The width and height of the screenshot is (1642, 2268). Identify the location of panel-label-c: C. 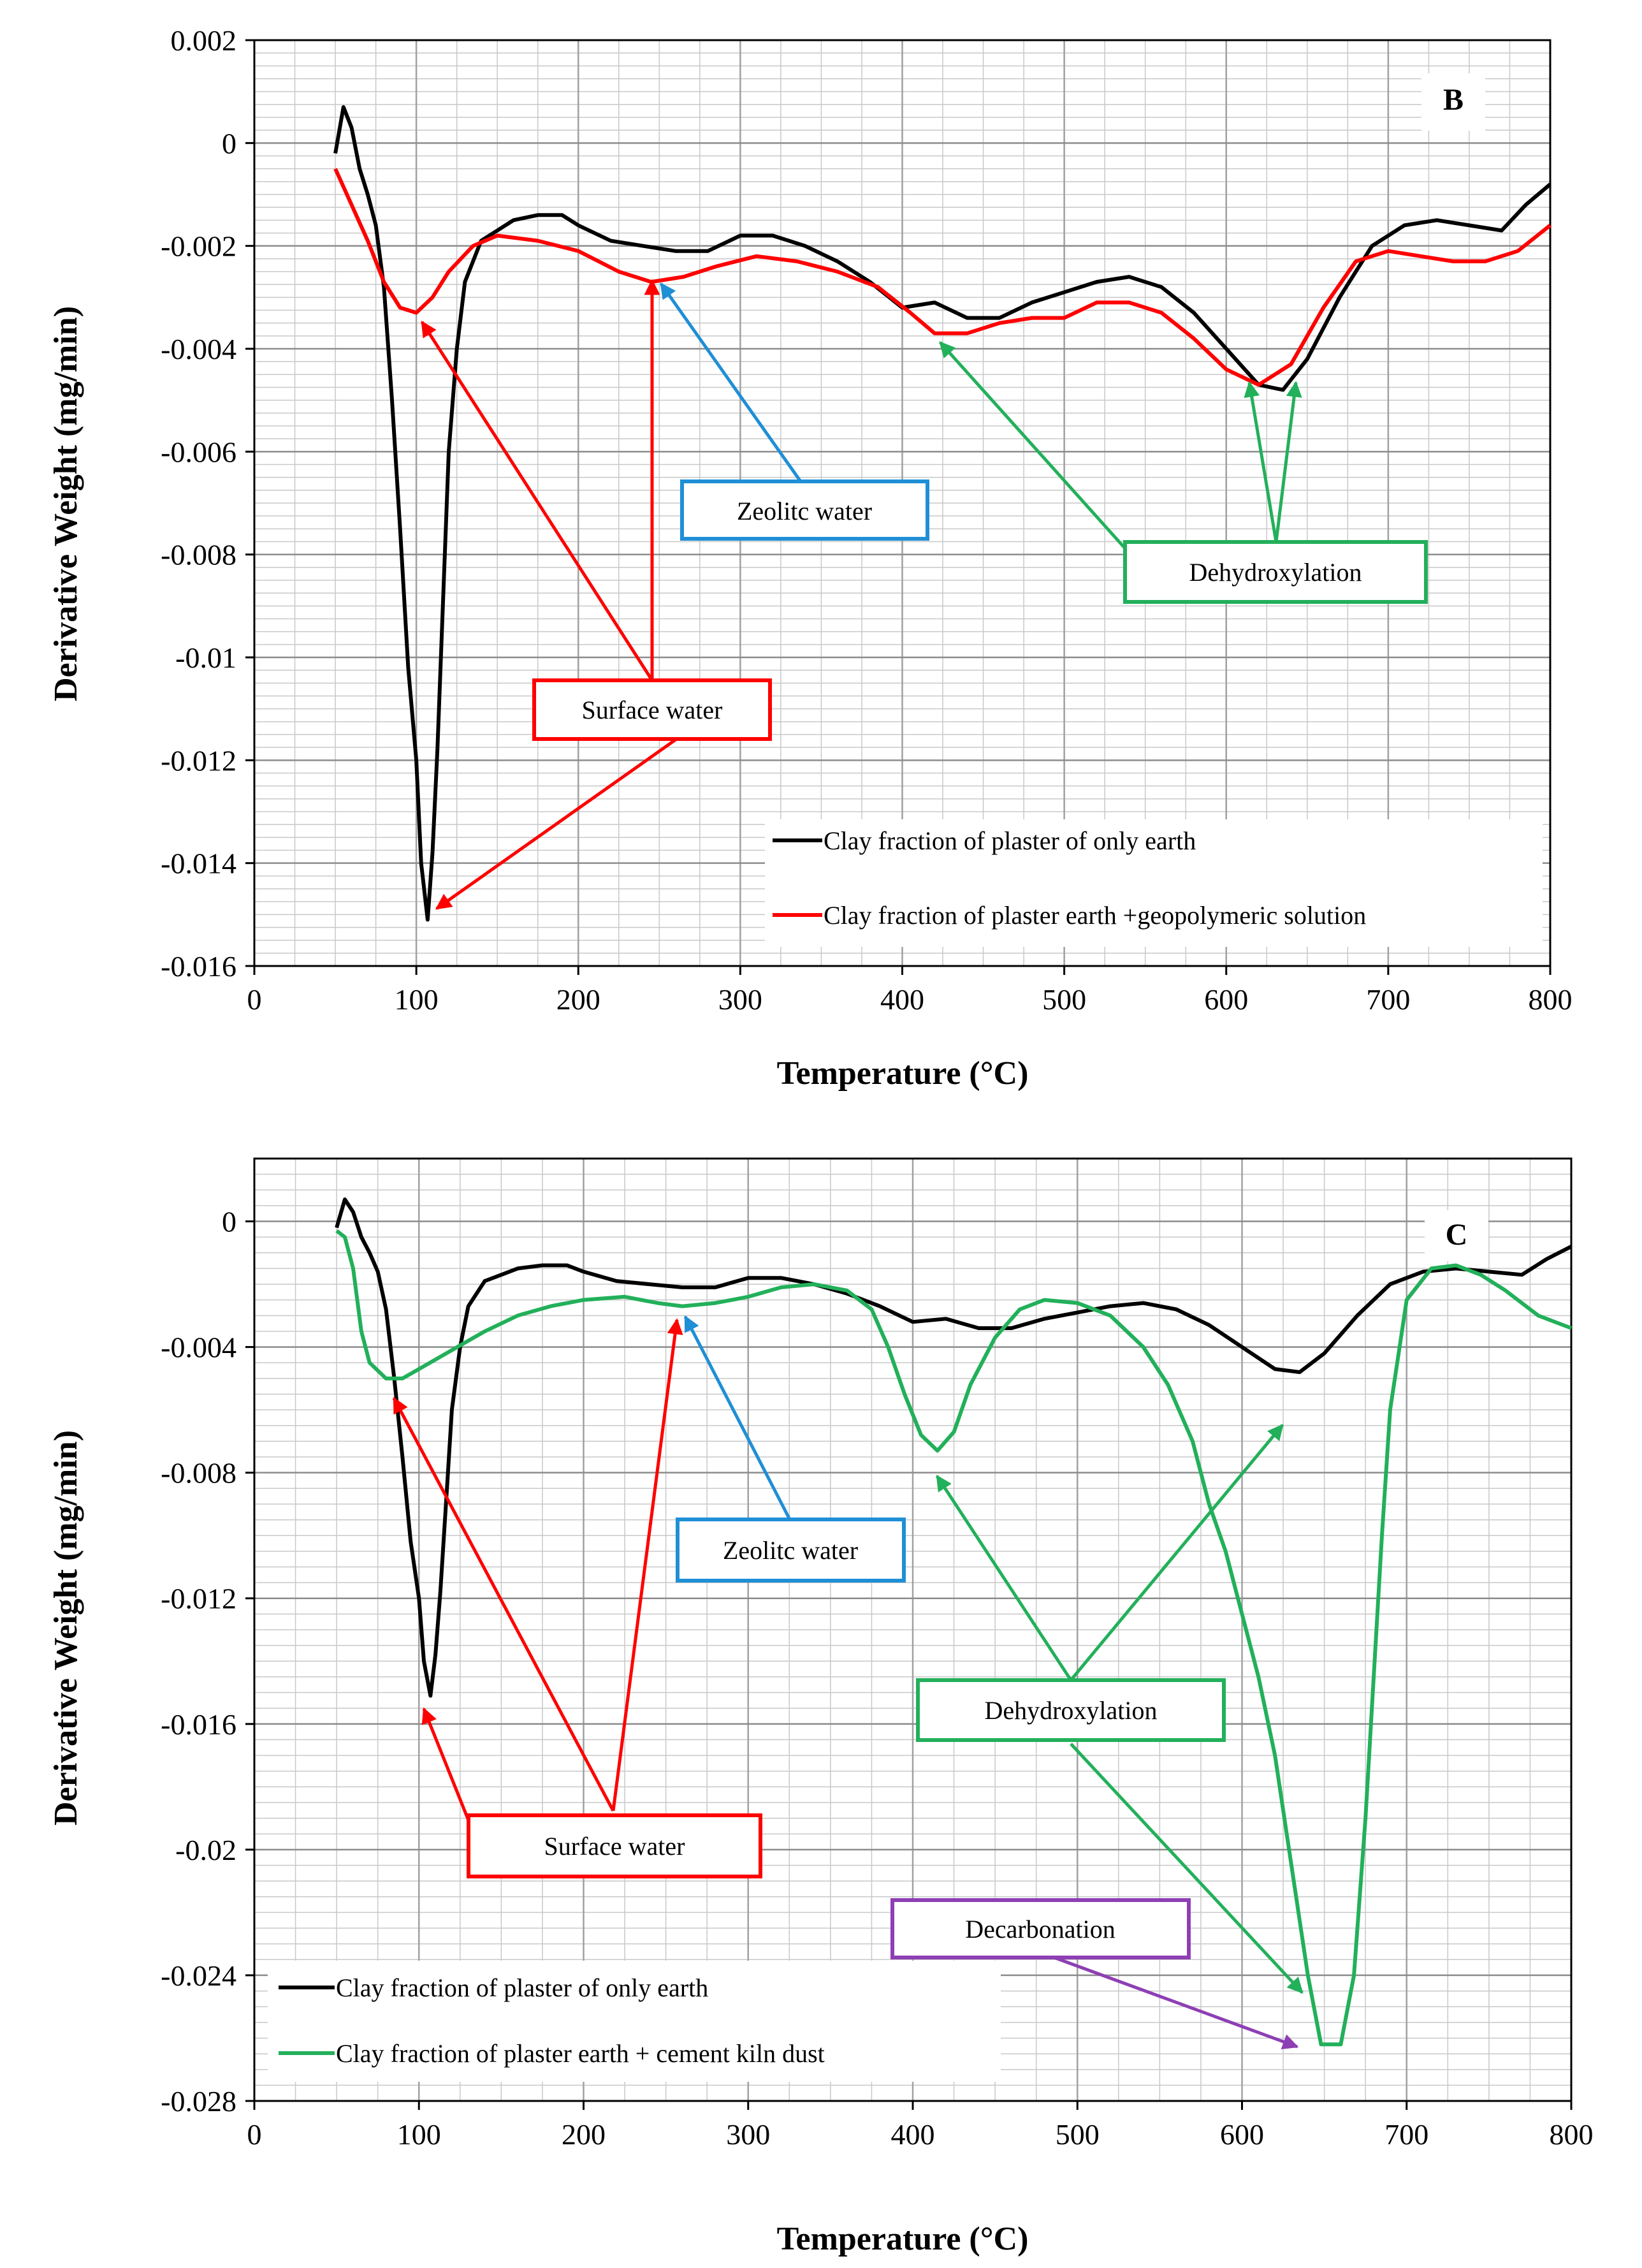
(1457, 1235).